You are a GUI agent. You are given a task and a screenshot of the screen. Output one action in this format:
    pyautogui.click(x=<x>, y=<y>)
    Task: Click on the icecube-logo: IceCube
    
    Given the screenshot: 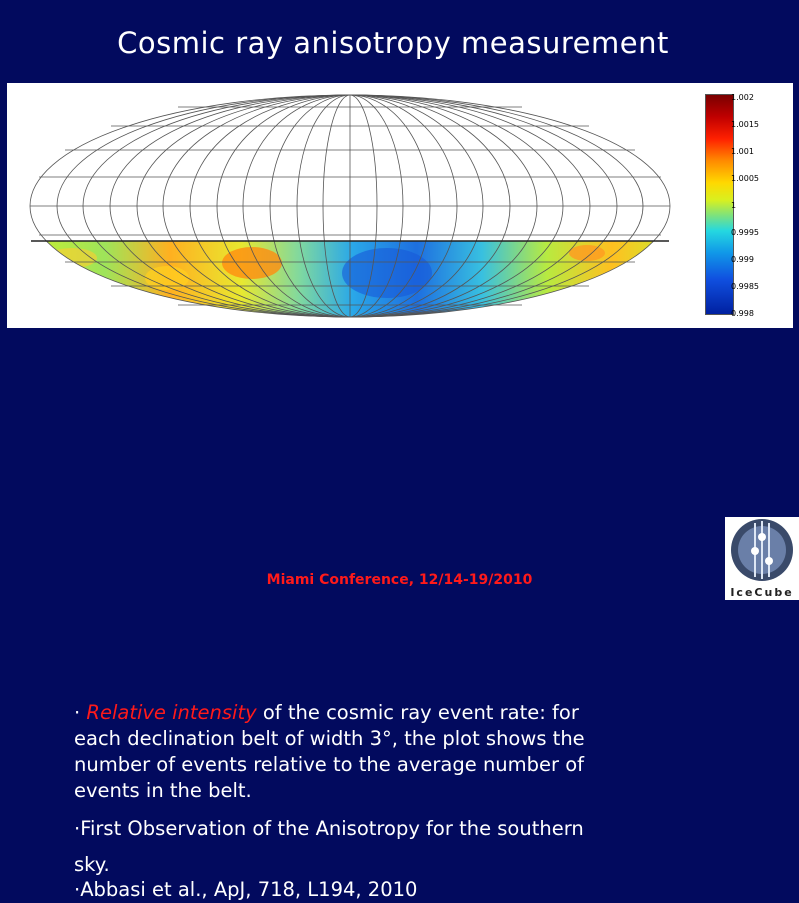 What is the action you would take?
    pyautogui.click(x=762, y=558)
    